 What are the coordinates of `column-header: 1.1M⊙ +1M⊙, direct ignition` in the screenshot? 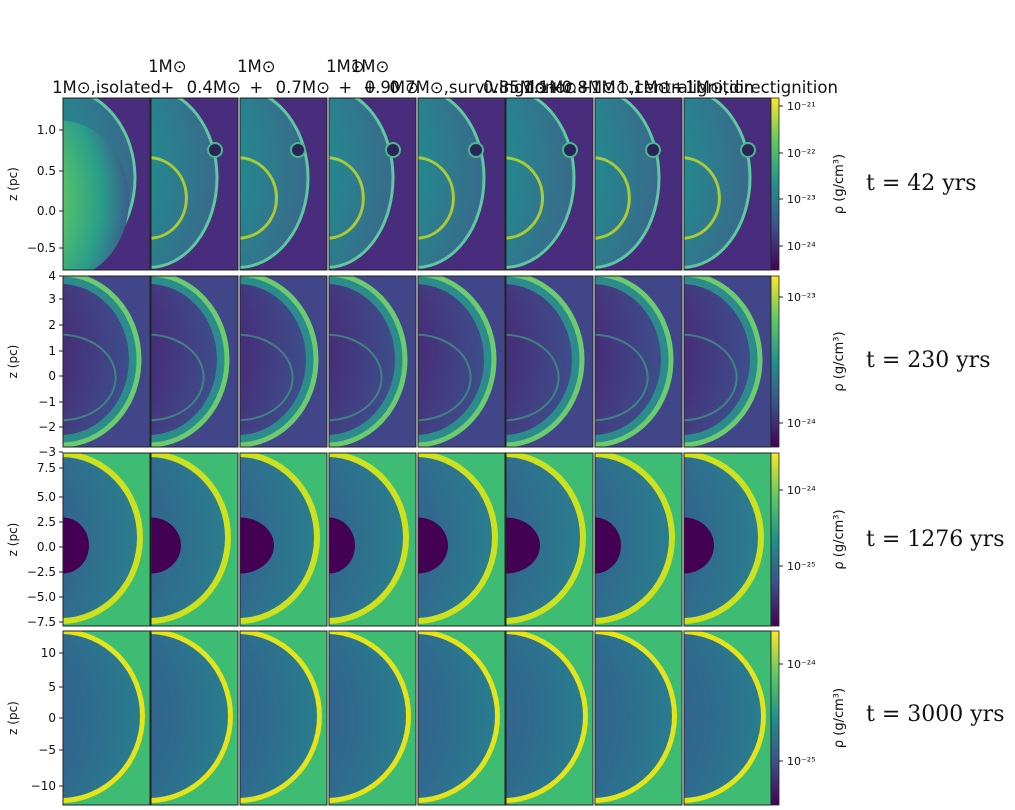 It's located at (727, 49).